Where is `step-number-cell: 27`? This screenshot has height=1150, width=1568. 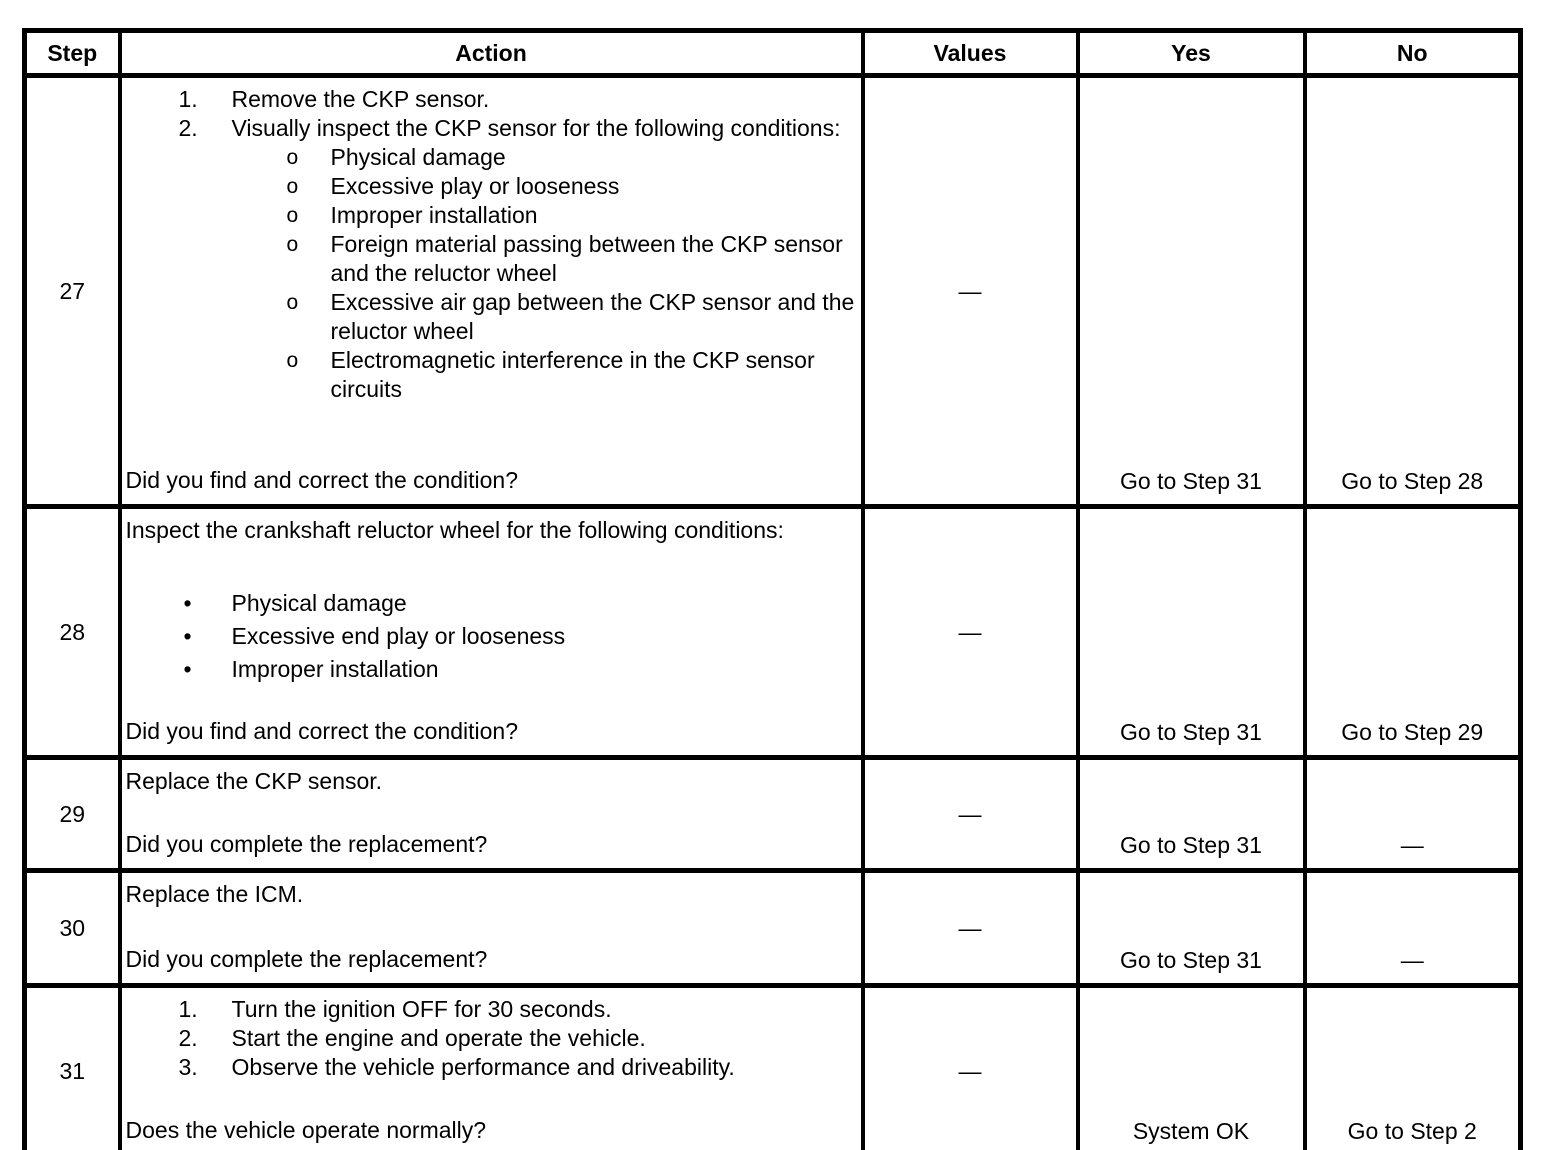
step-number-cell: 27 is located at coordinates (72, 291).